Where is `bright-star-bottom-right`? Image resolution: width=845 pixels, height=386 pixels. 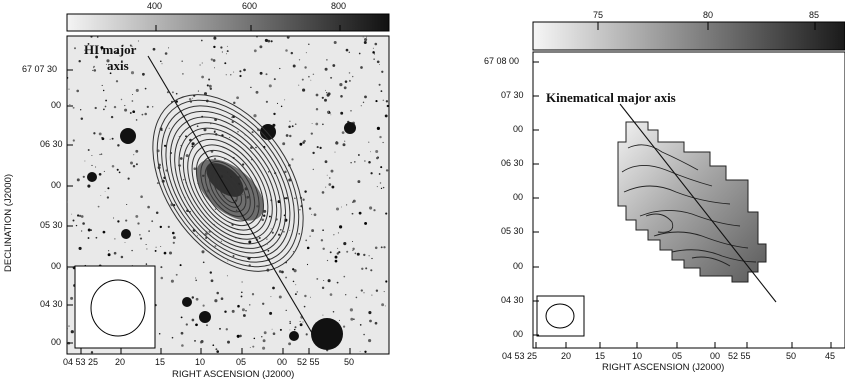
bright-star-bottom-right is located at coordinates (327, 334).